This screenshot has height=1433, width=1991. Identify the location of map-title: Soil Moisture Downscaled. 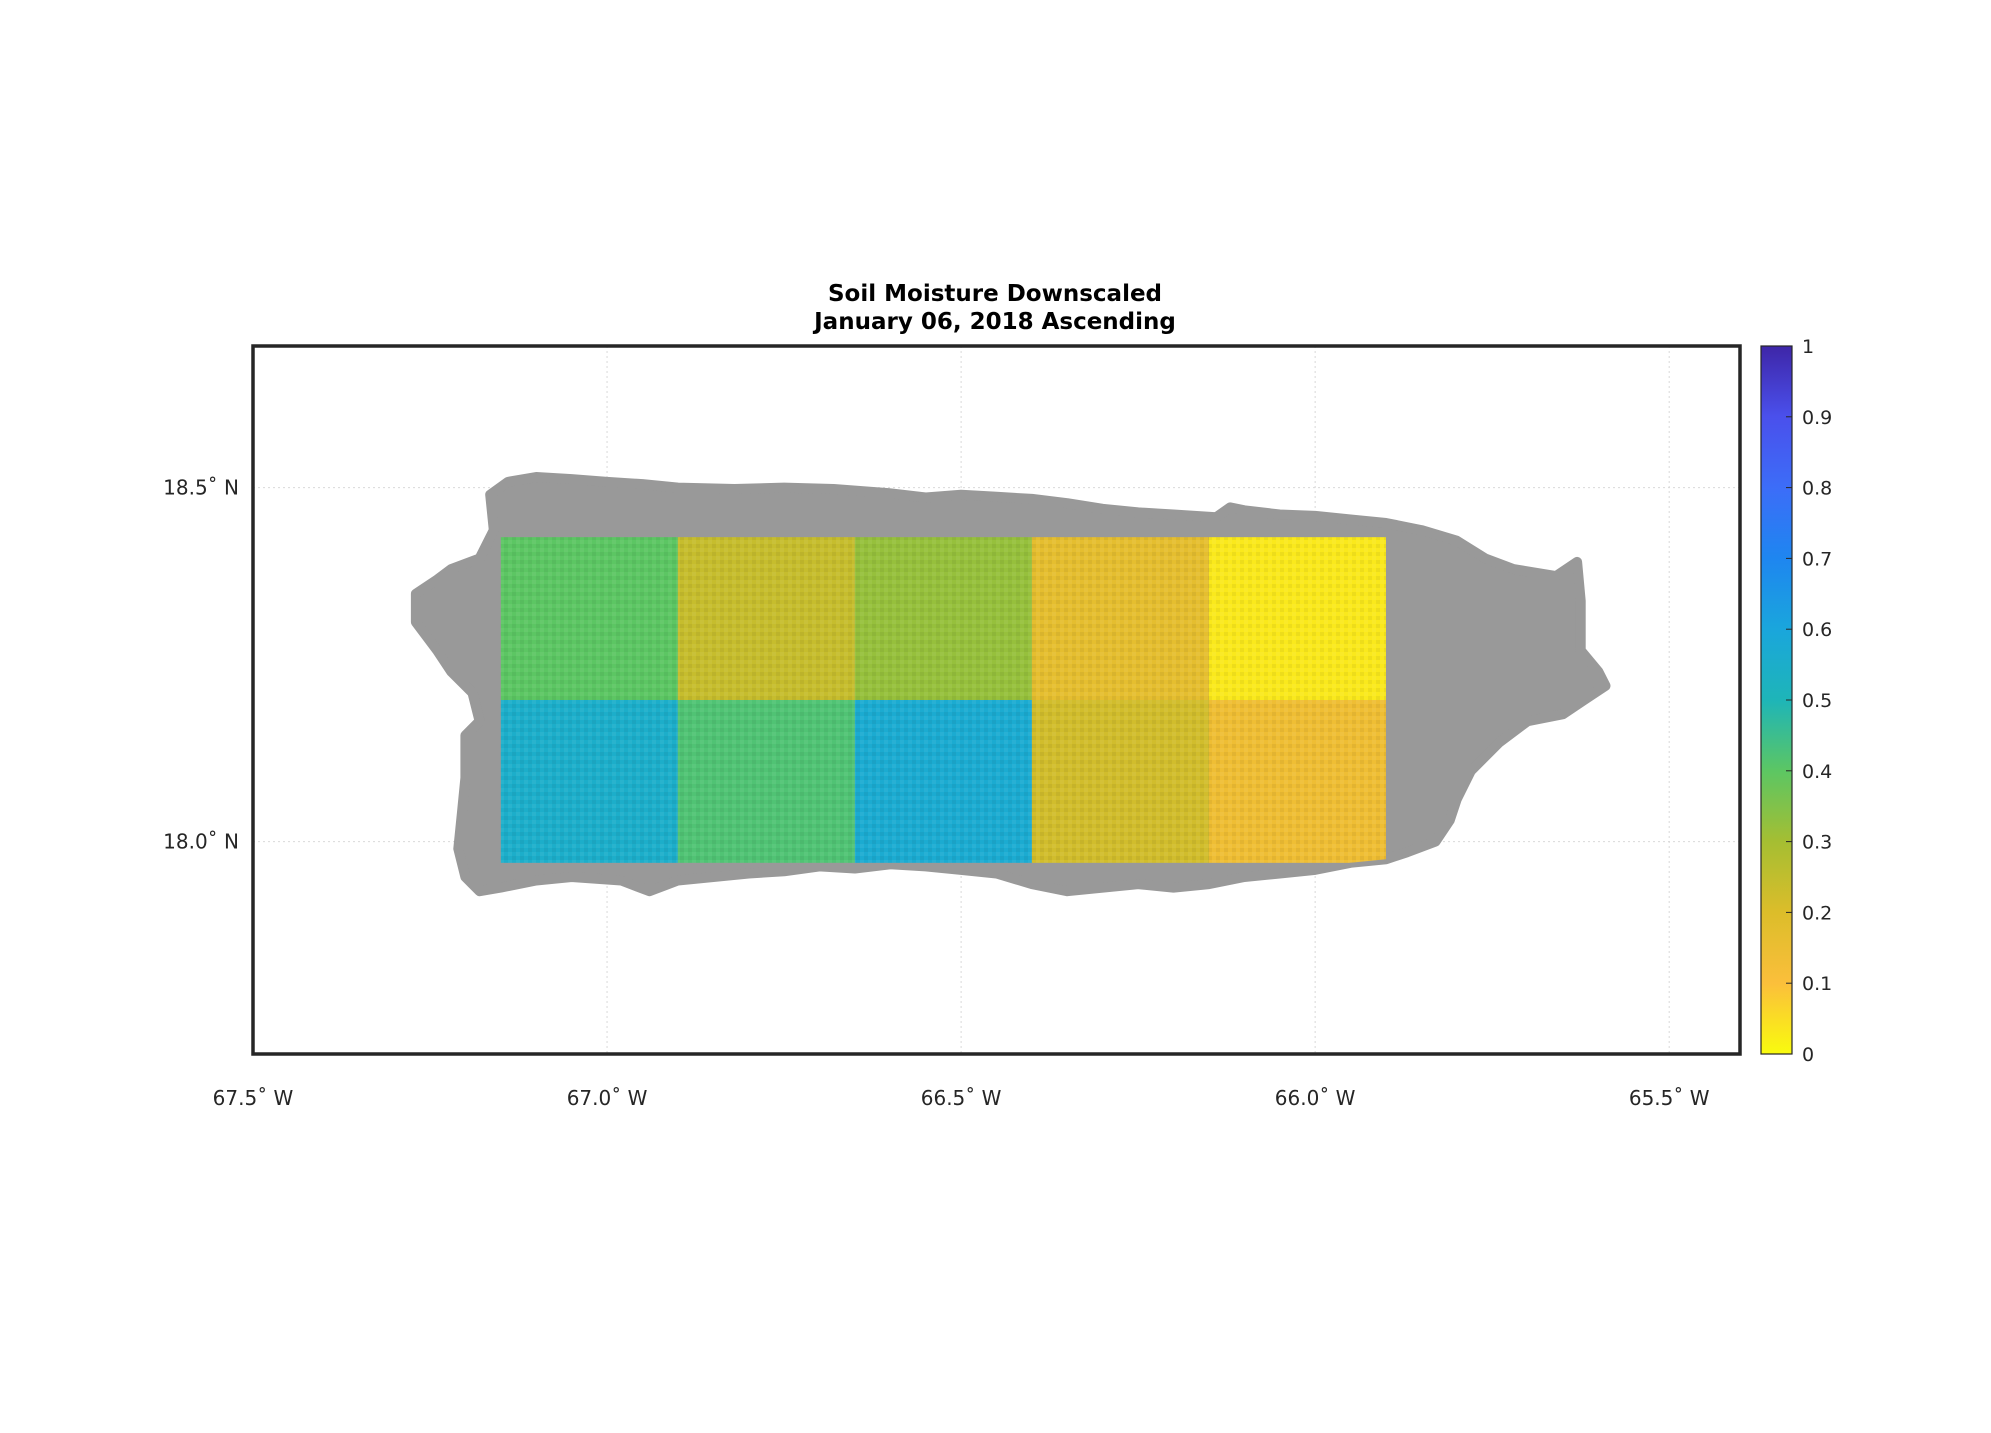
(995, 294).